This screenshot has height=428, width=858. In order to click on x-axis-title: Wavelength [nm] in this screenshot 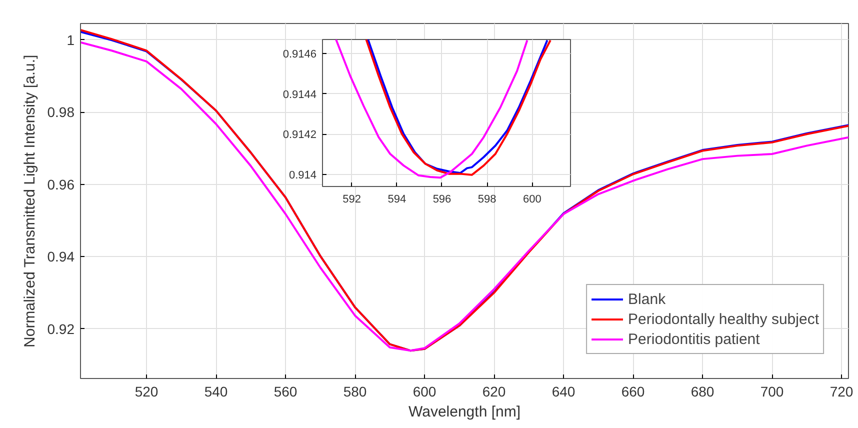, I will do `click(464, 412)`.